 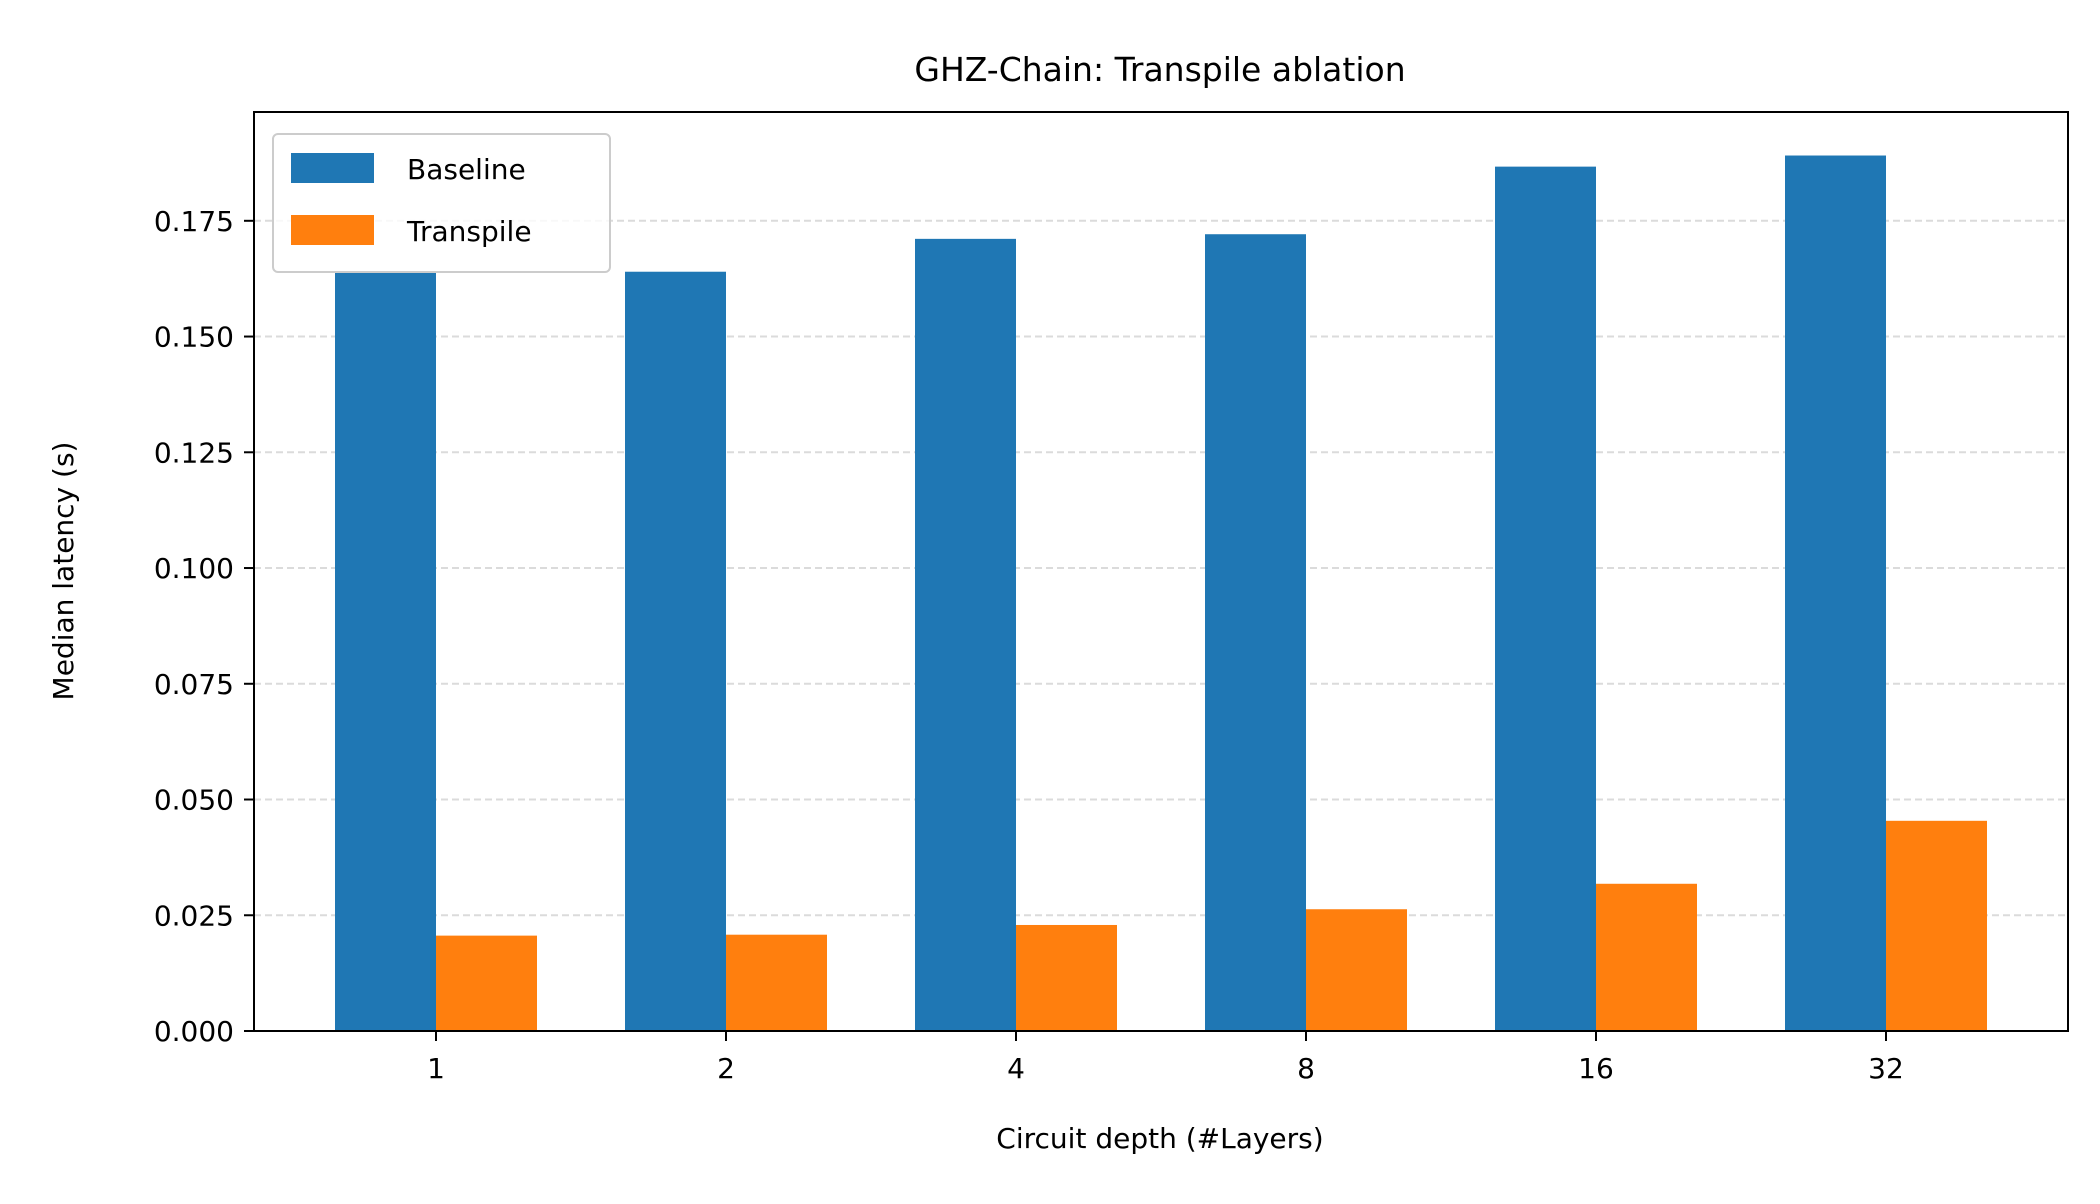 What do you see at coordinates (194, 337) in the screenshot?
I see `y-tick-label: 0.150` at bounding box center [194, 337].